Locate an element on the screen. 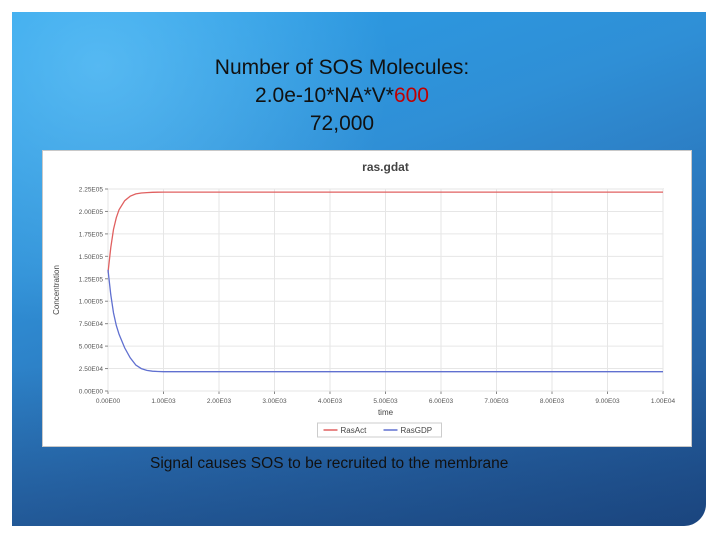 This screenshot has width=720, height=540. y-tick-label: 5.00E04 is located at coordinates (91, 347).